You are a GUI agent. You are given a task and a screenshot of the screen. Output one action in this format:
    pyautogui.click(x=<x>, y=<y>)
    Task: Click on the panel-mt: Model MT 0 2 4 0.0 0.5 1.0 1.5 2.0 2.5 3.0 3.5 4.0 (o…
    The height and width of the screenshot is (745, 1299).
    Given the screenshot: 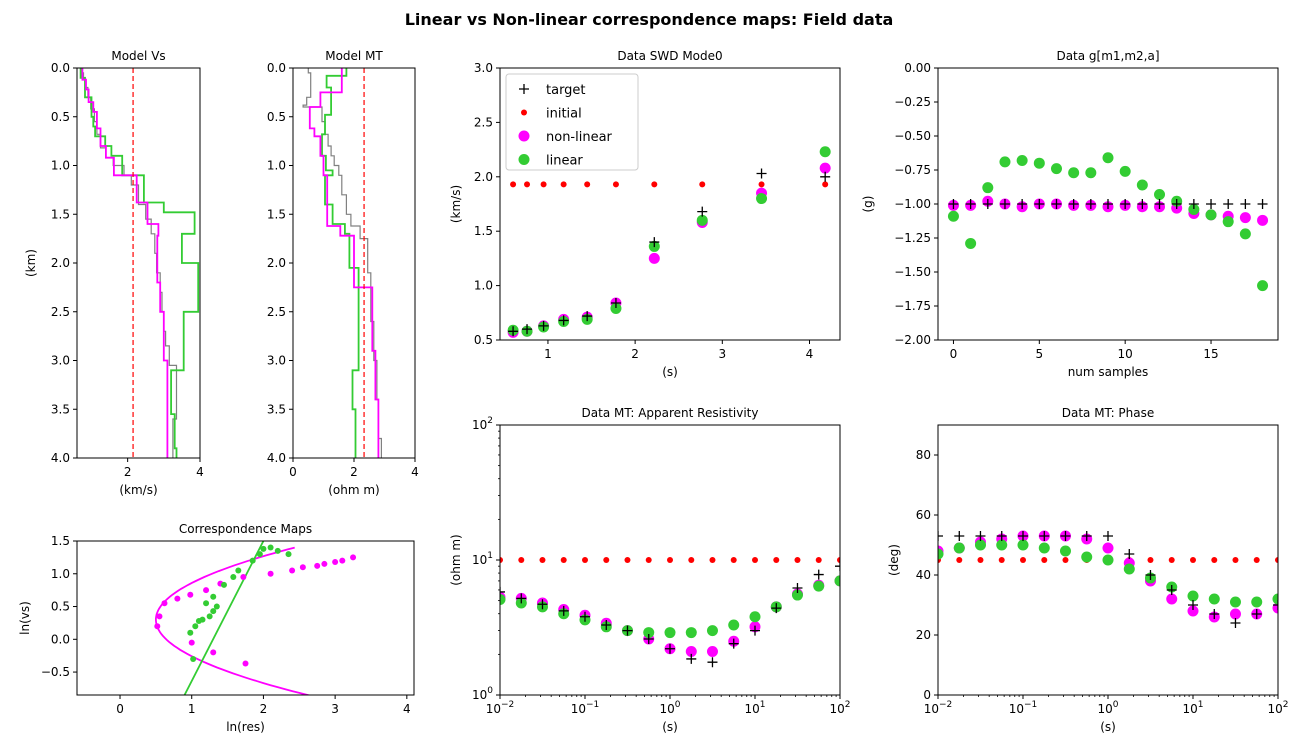 What is the action you would take?
    pyautogui.click(x=343, y=273)
    